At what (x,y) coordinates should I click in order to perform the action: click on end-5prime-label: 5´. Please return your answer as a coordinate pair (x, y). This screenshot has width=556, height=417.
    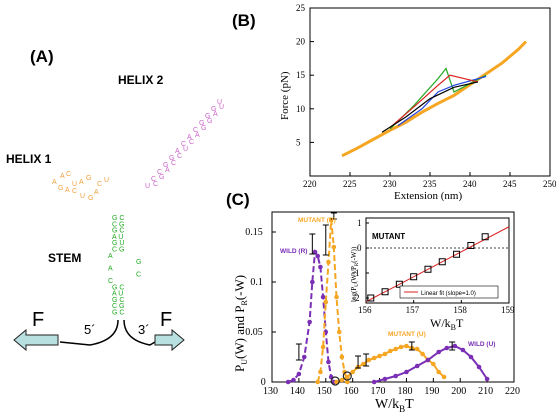
    Looking at the image, I should click on (90, 329).